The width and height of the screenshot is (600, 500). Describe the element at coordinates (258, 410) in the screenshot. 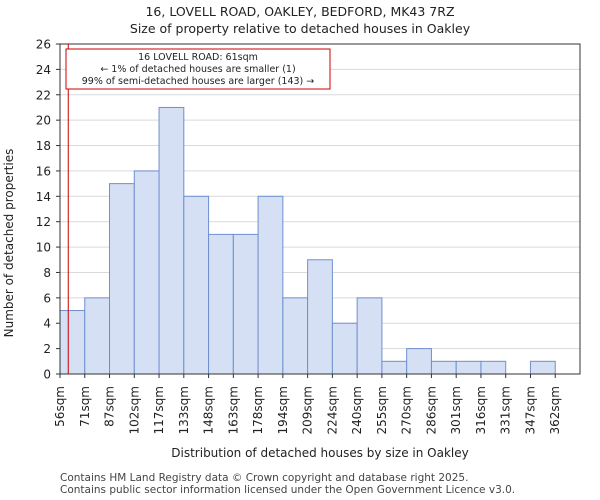

I see `x-tick-label: 178sqm` at that location.